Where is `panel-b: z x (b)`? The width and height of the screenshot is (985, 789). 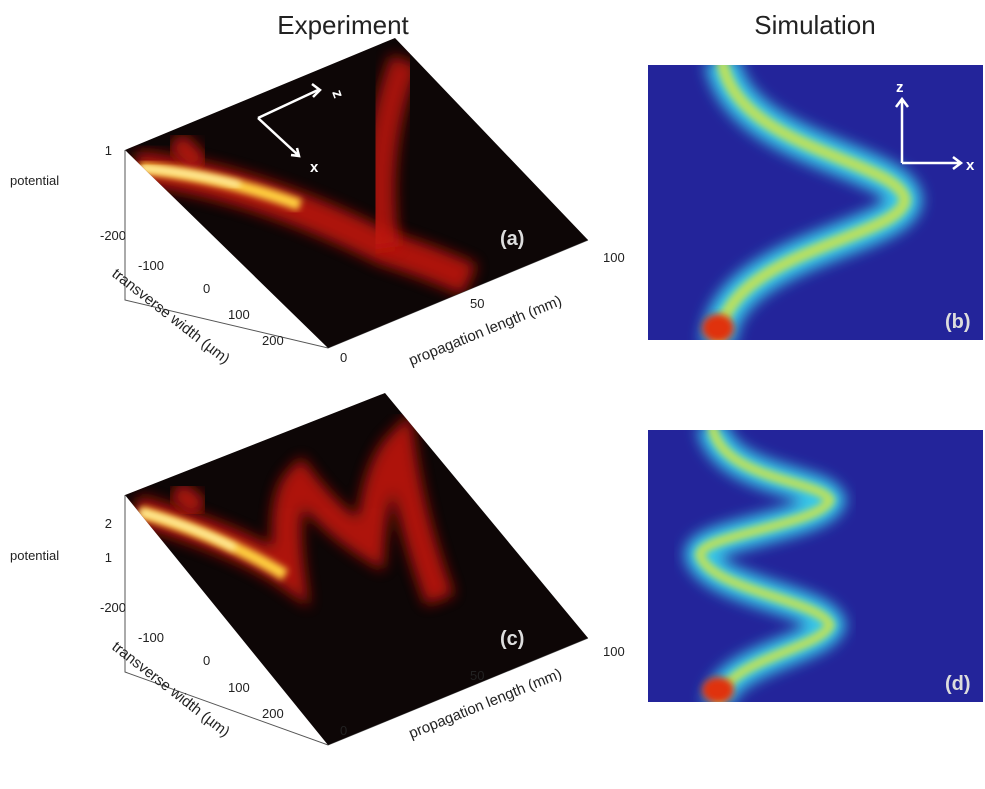
panel-b: z x (b) is located at coordinates (815, 202).